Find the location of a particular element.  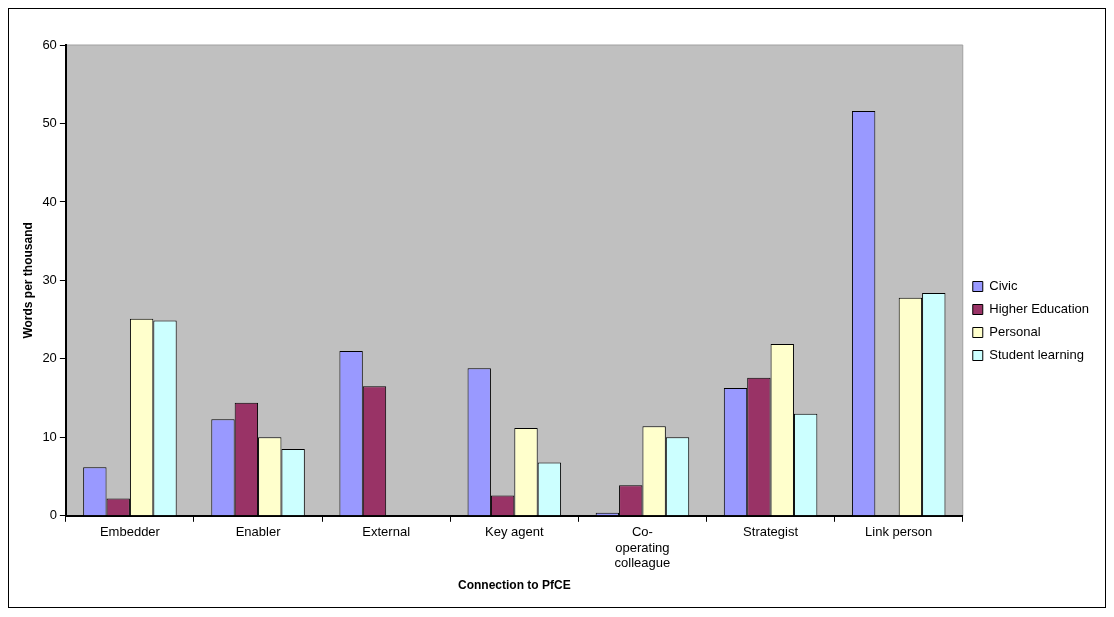

y-tick-label: 20 is located at coordinates (49, 358).